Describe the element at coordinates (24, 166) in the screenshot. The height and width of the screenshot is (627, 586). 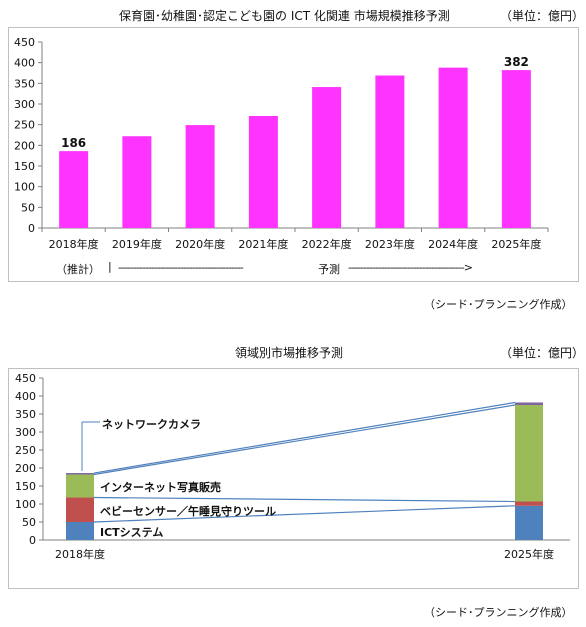
I see `chart1-y-tick-label: 150` at that location.